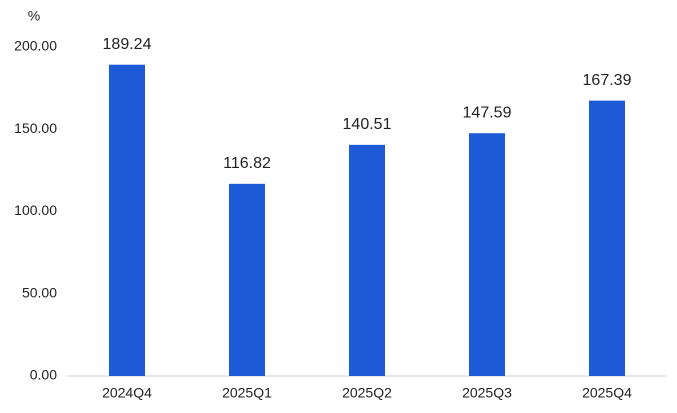 This screenshot has width=677, height=413. Describe the element at coordinates (487, 112) in the screenshot. I see `value-label: 147.59` at that location.